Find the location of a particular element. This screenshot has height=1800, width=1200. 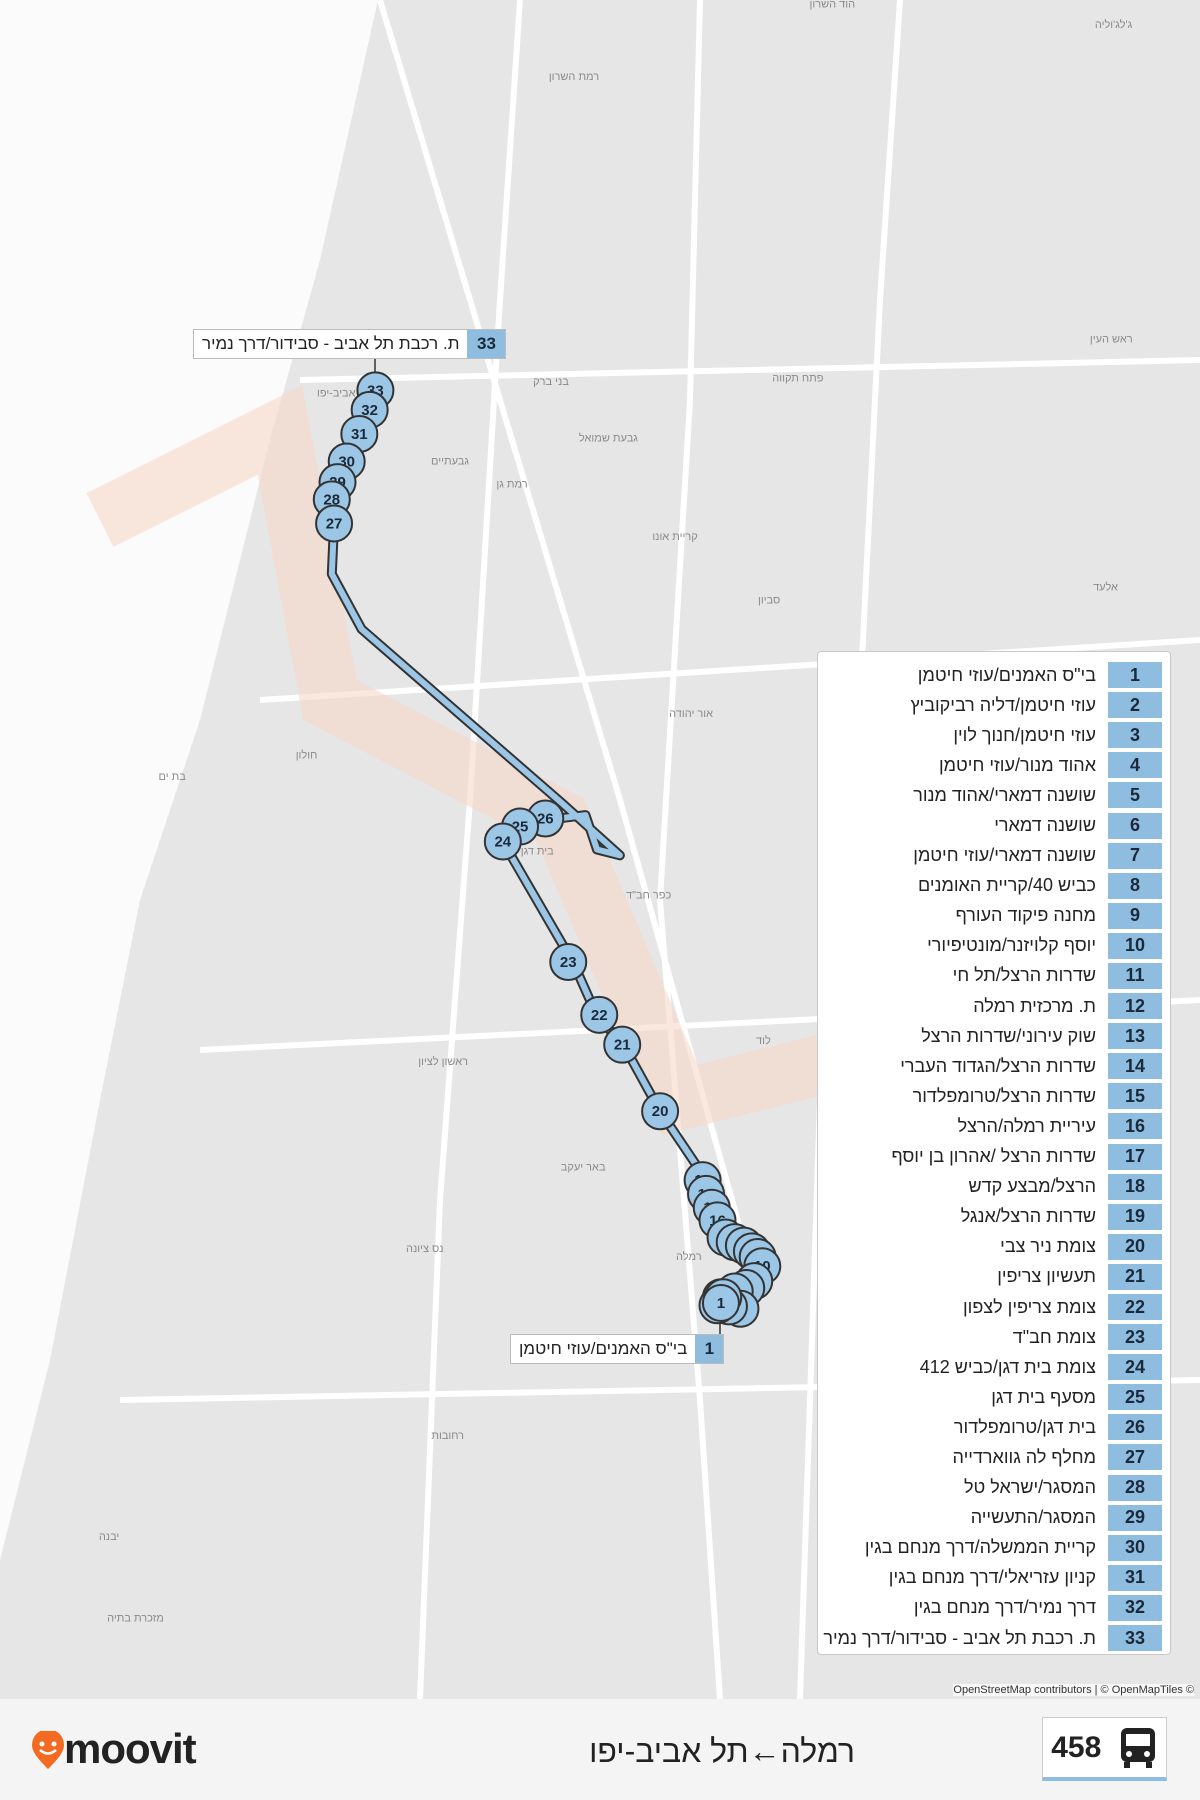

stop-number: 16 is located at coordinates (1135, 1126).